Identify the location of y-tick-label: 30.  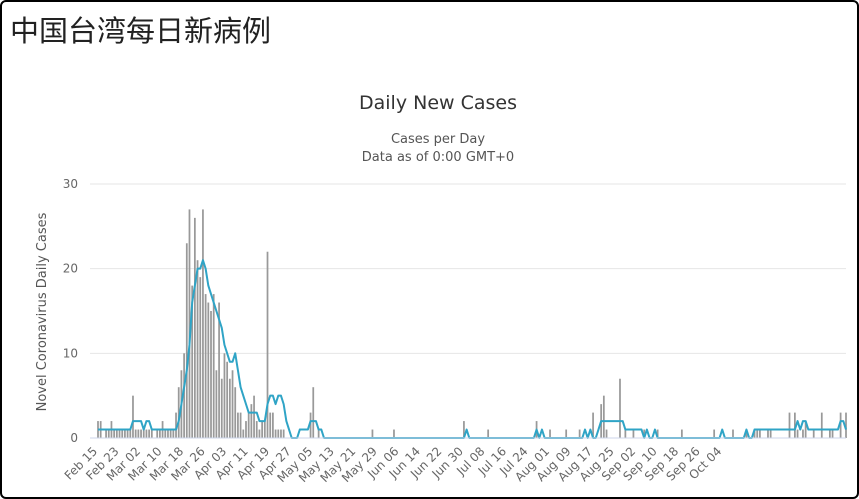
(70, 184).